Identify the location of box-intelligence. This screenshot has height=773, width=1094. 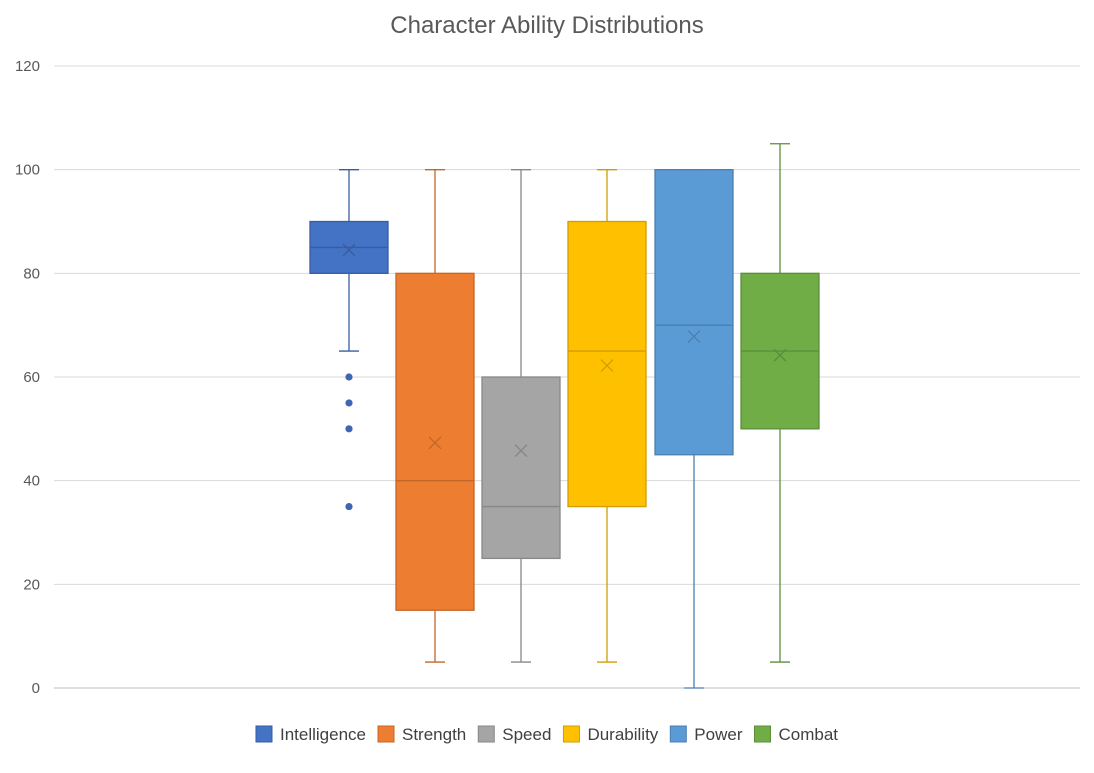
(349, 340).